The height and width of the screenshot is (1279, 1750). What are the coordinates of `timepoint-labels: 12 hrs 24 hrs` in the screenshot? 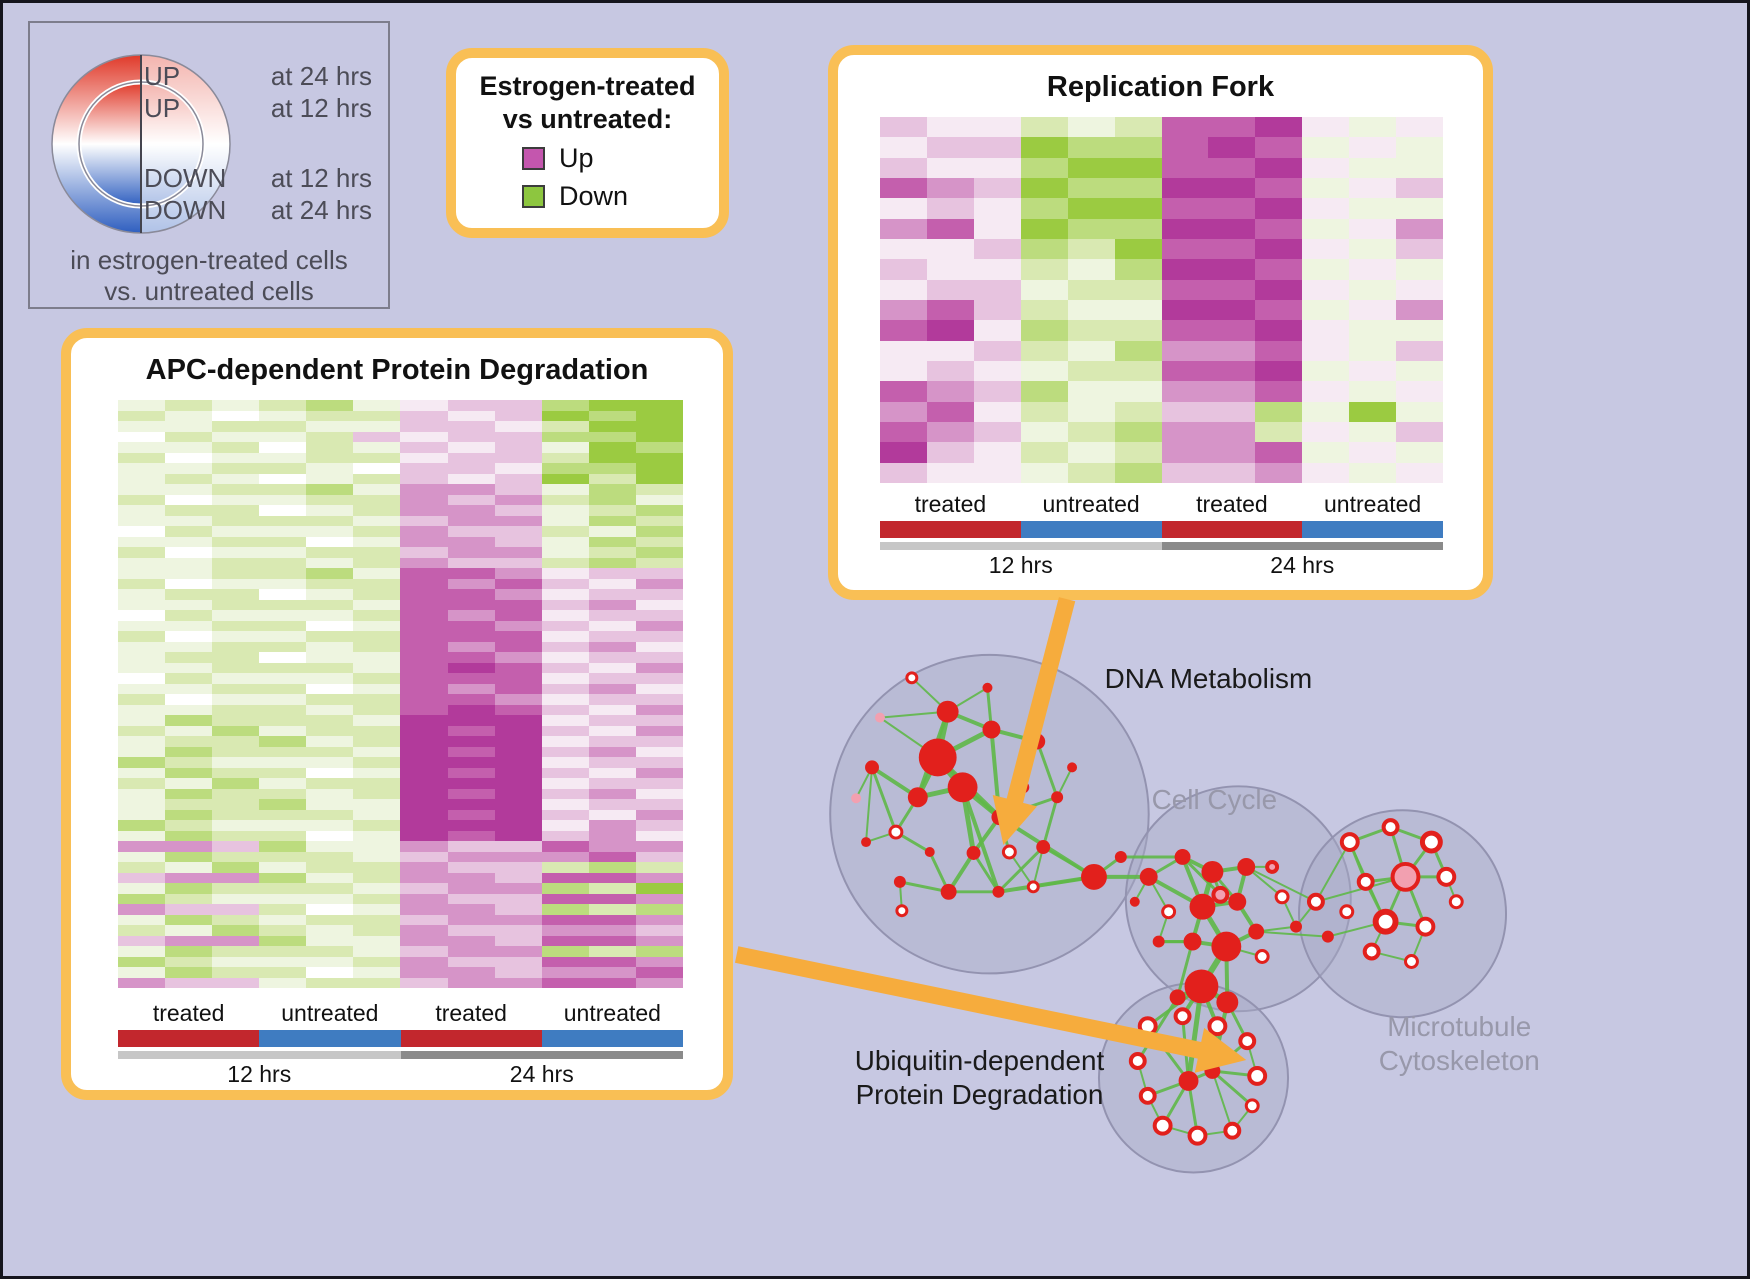 It's located at (400, 1074).